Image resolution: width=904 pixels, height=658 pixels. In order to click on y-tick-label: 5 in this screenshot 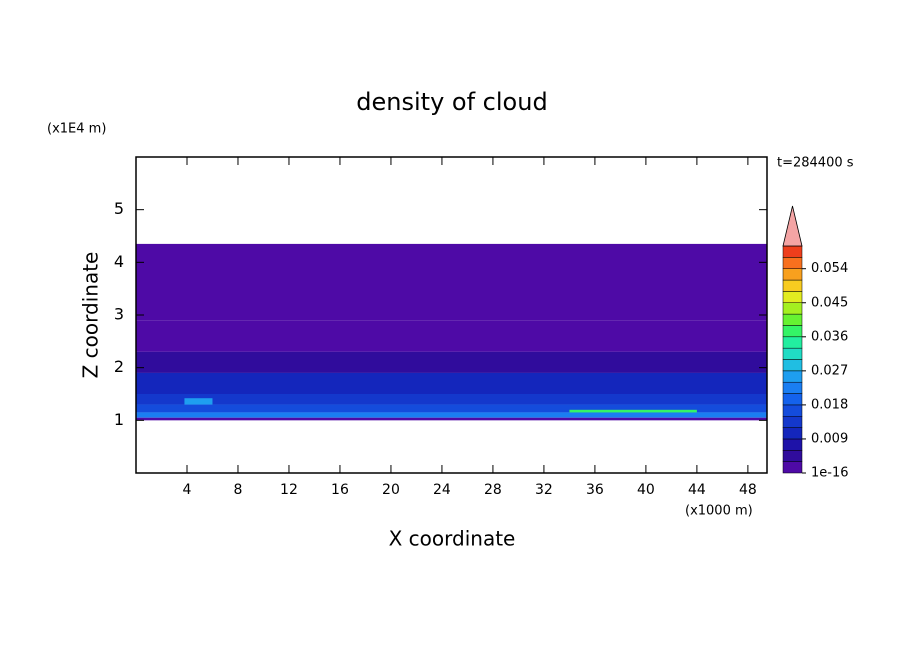, I will do `click(119, 208)`.